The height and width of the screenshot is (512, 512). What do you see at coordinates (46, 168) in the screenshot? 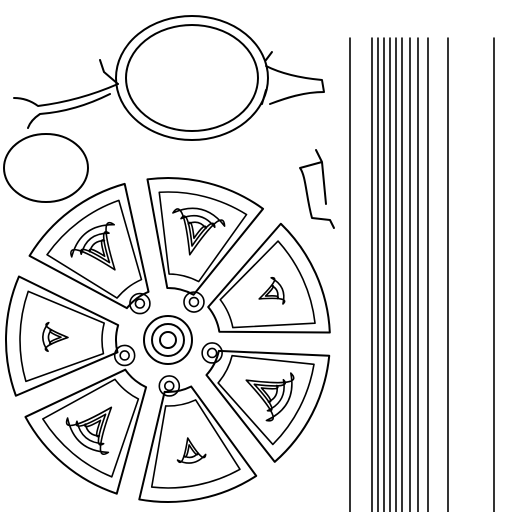
I see `small-oval` at bounding box center [46, 168].